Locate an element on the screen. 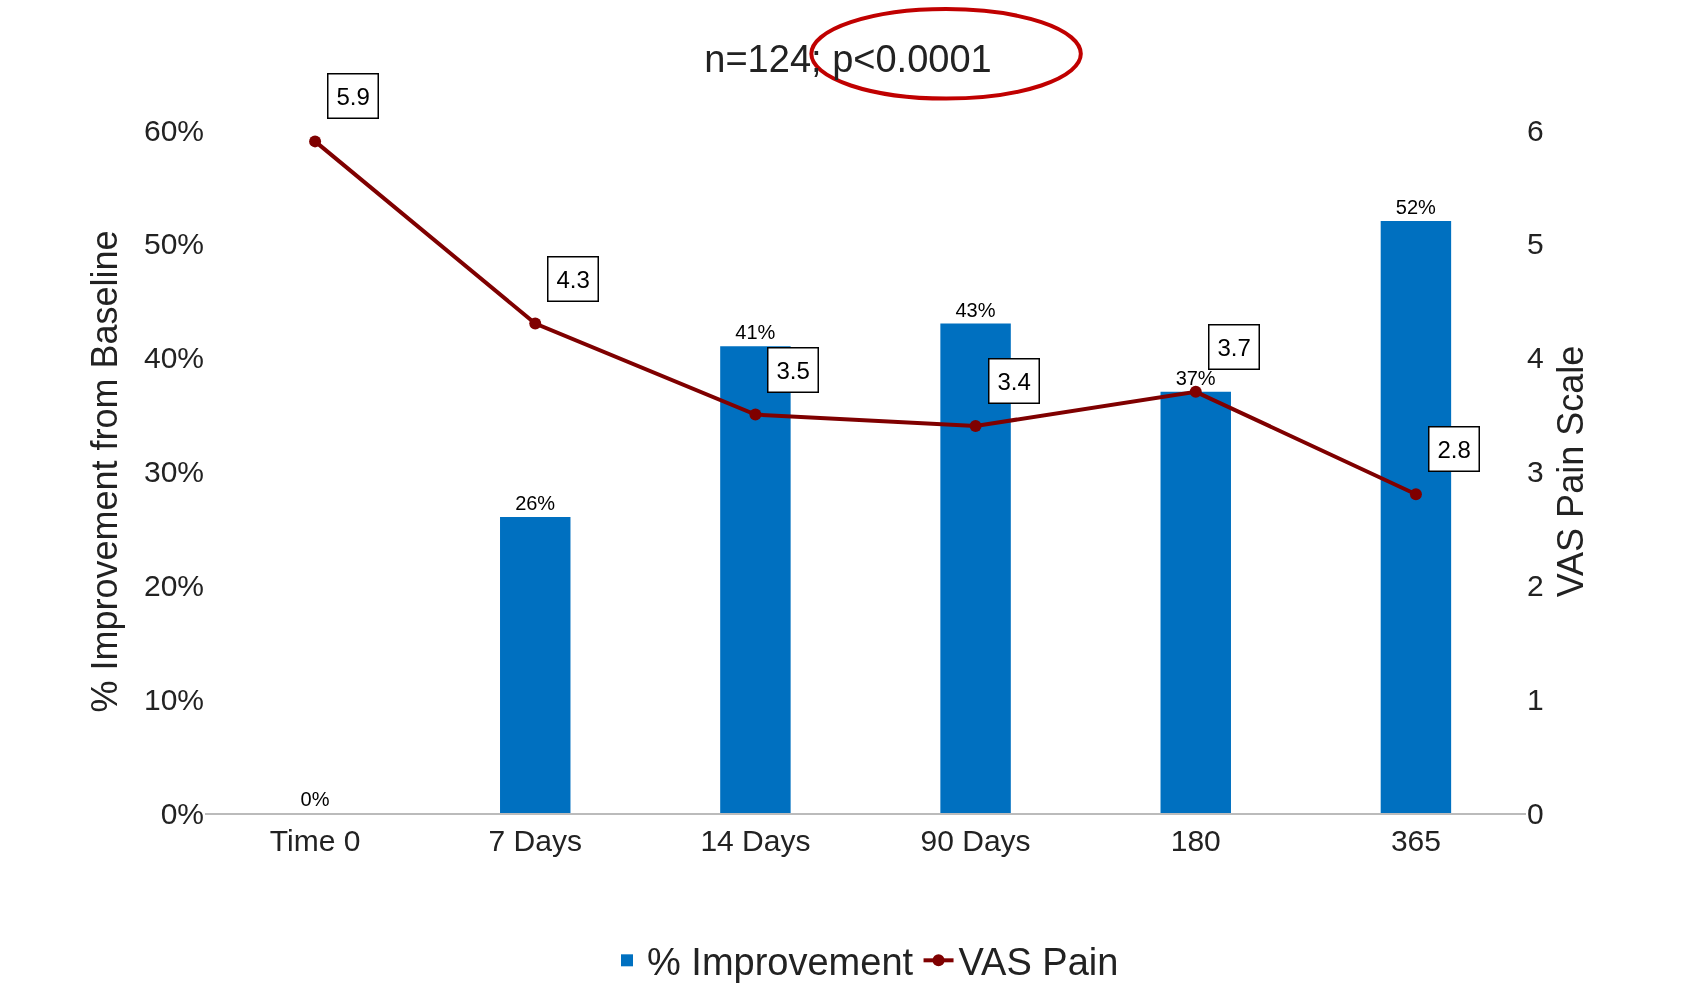 This screenshot has height=1004, width=1696. legend-label: VAS Pain is located at coordinates (1038, 962).